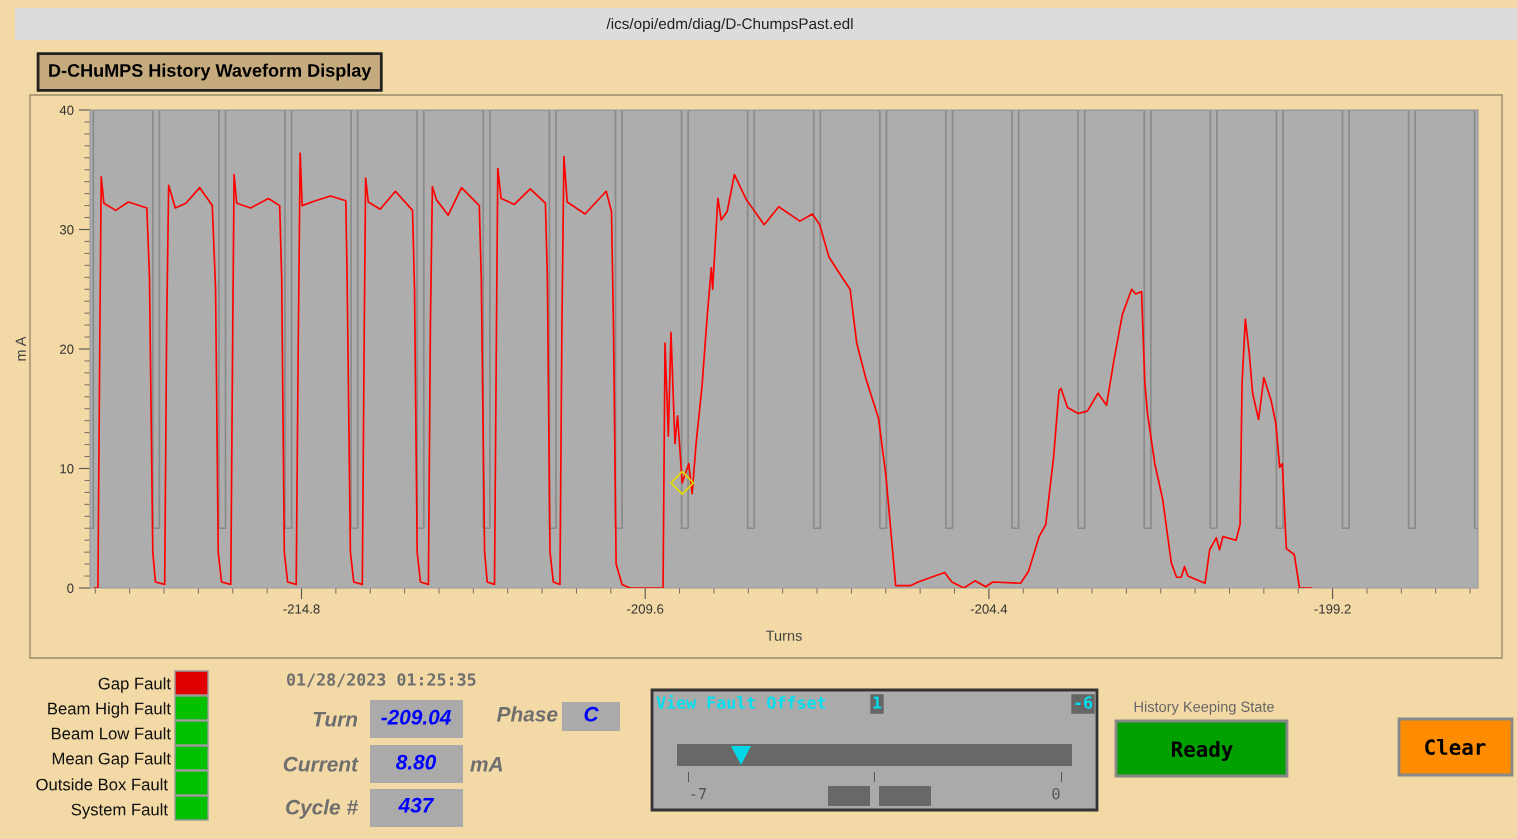 The height and width of the screenshot is (839, 1517). Describe the element at coordinates (527, 714) in the screenshot. I see `text: Phase` at that location.